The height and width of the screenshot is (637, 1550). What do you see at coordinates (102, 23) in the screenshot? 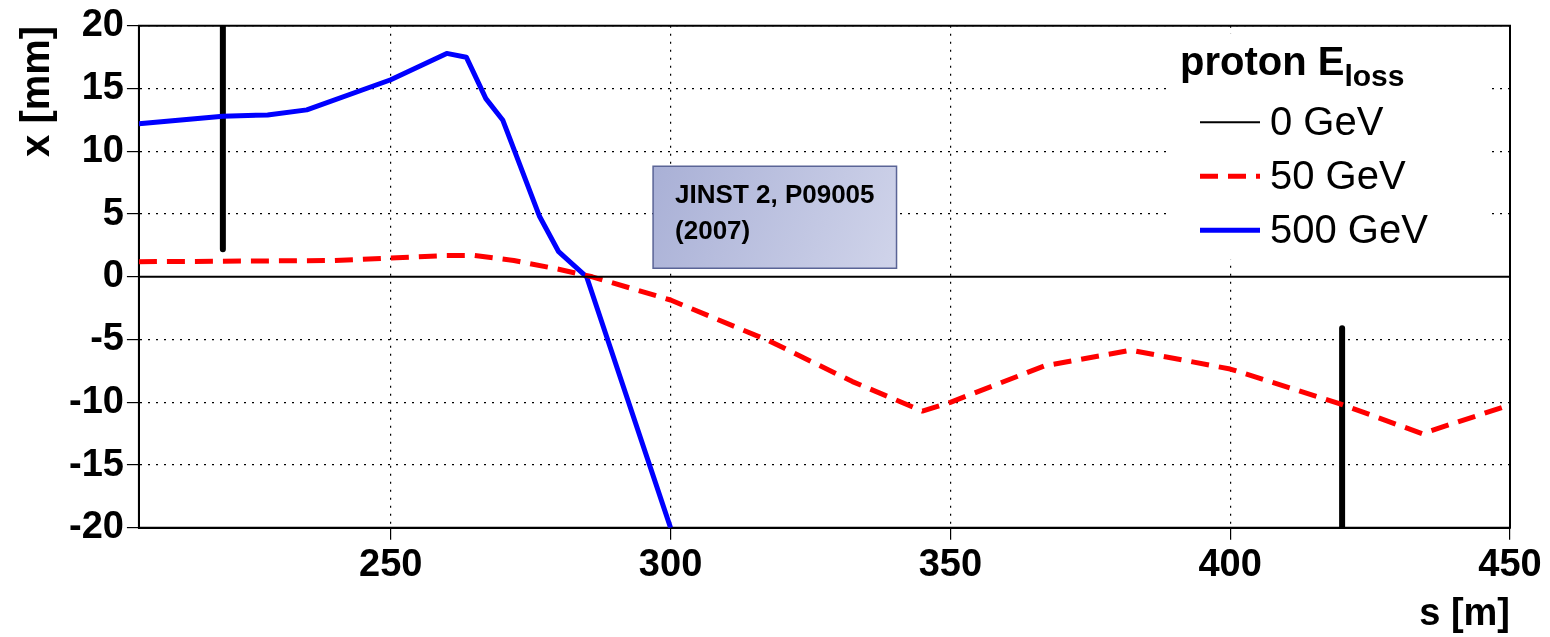
I see `y-tick-label: 20` at bounding box center [102, 23].